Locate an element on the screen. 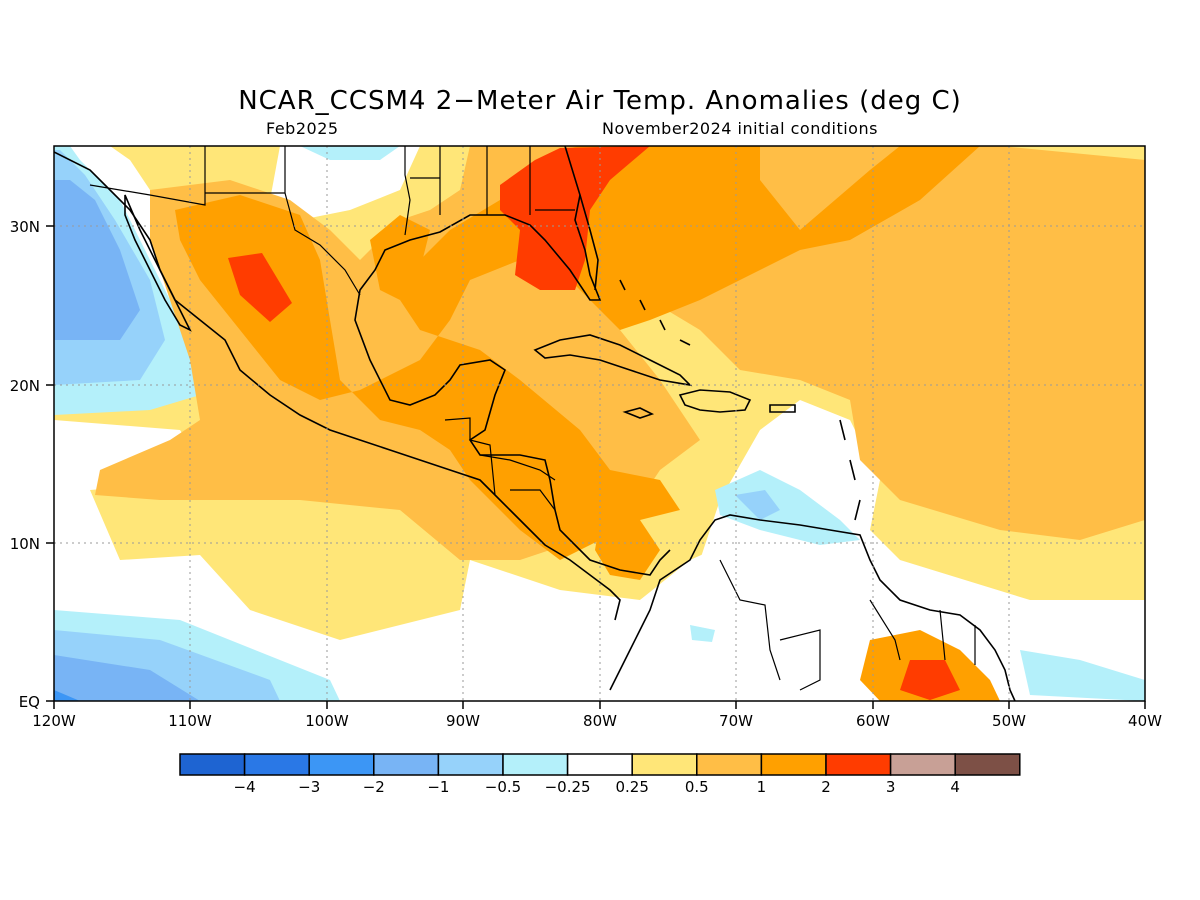 The width and height of the screenshot is (1200, 900). hot-region-mexico is located at coordinates (260, 287).